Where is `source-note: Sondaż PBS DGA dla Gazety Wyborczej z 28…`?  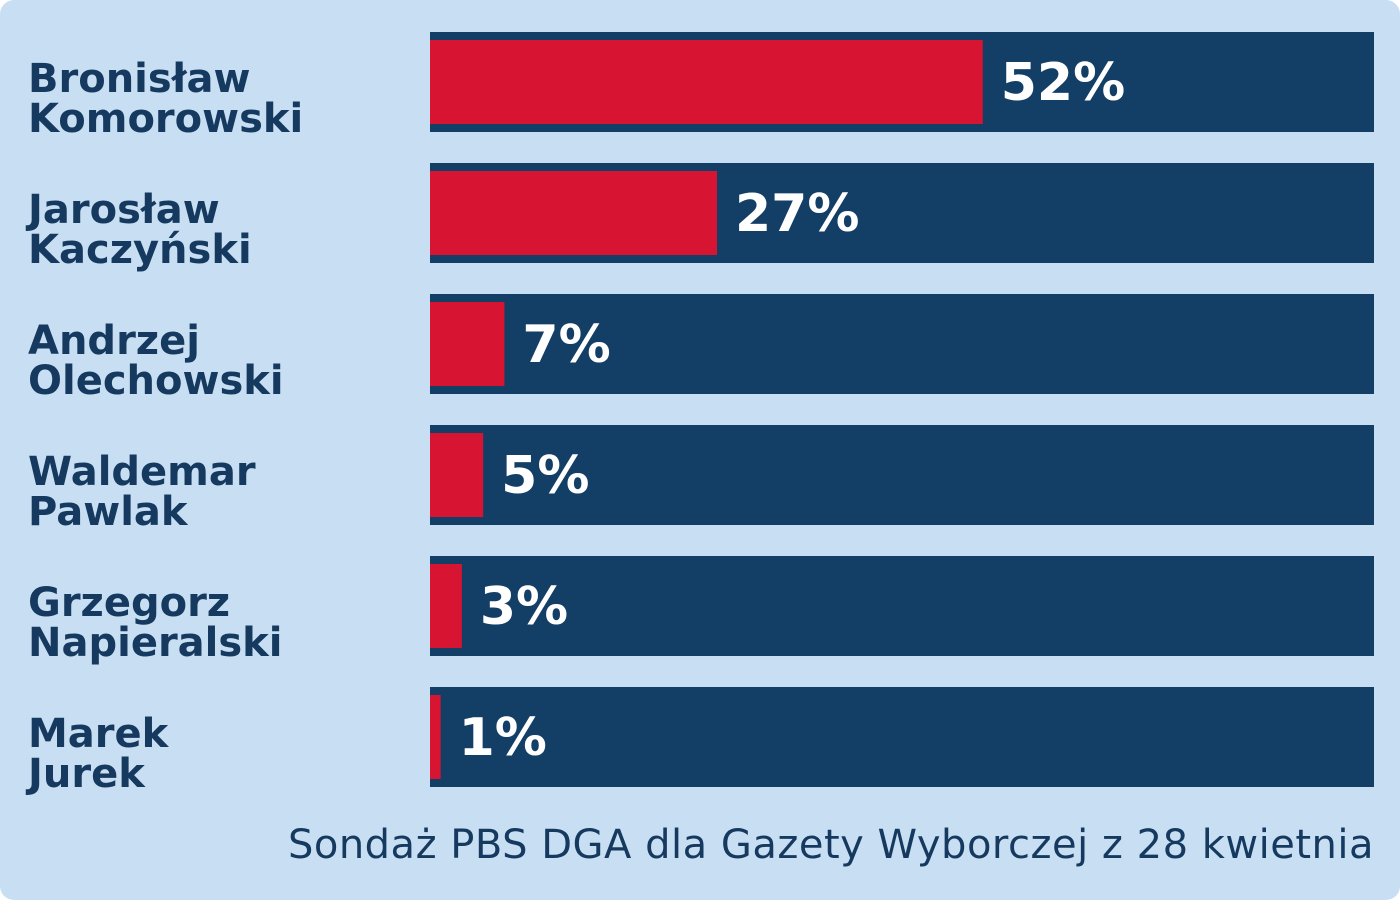 source-note: Sondaż PBS DGA dla Gazety Wyborczej z 28… is located at coordinates (830, 845).